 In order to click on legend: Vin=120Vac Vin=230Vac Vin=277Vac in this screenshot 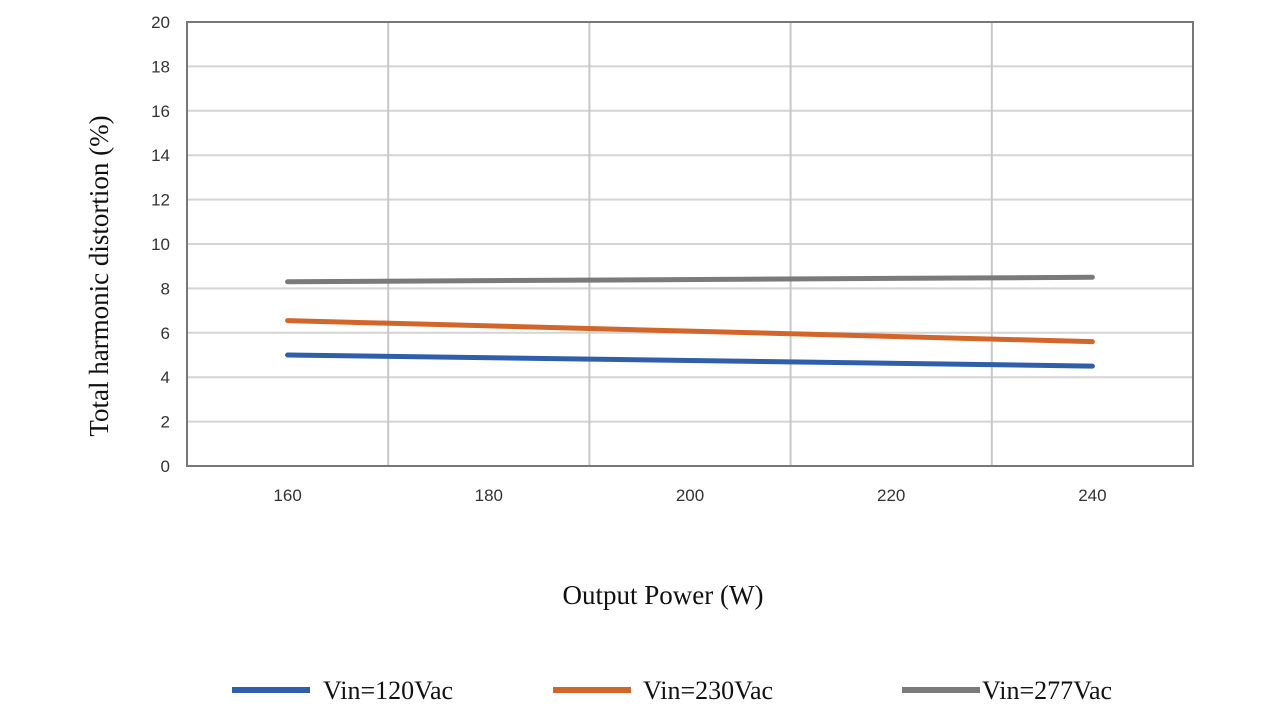, I will do `click(672, 690)`.